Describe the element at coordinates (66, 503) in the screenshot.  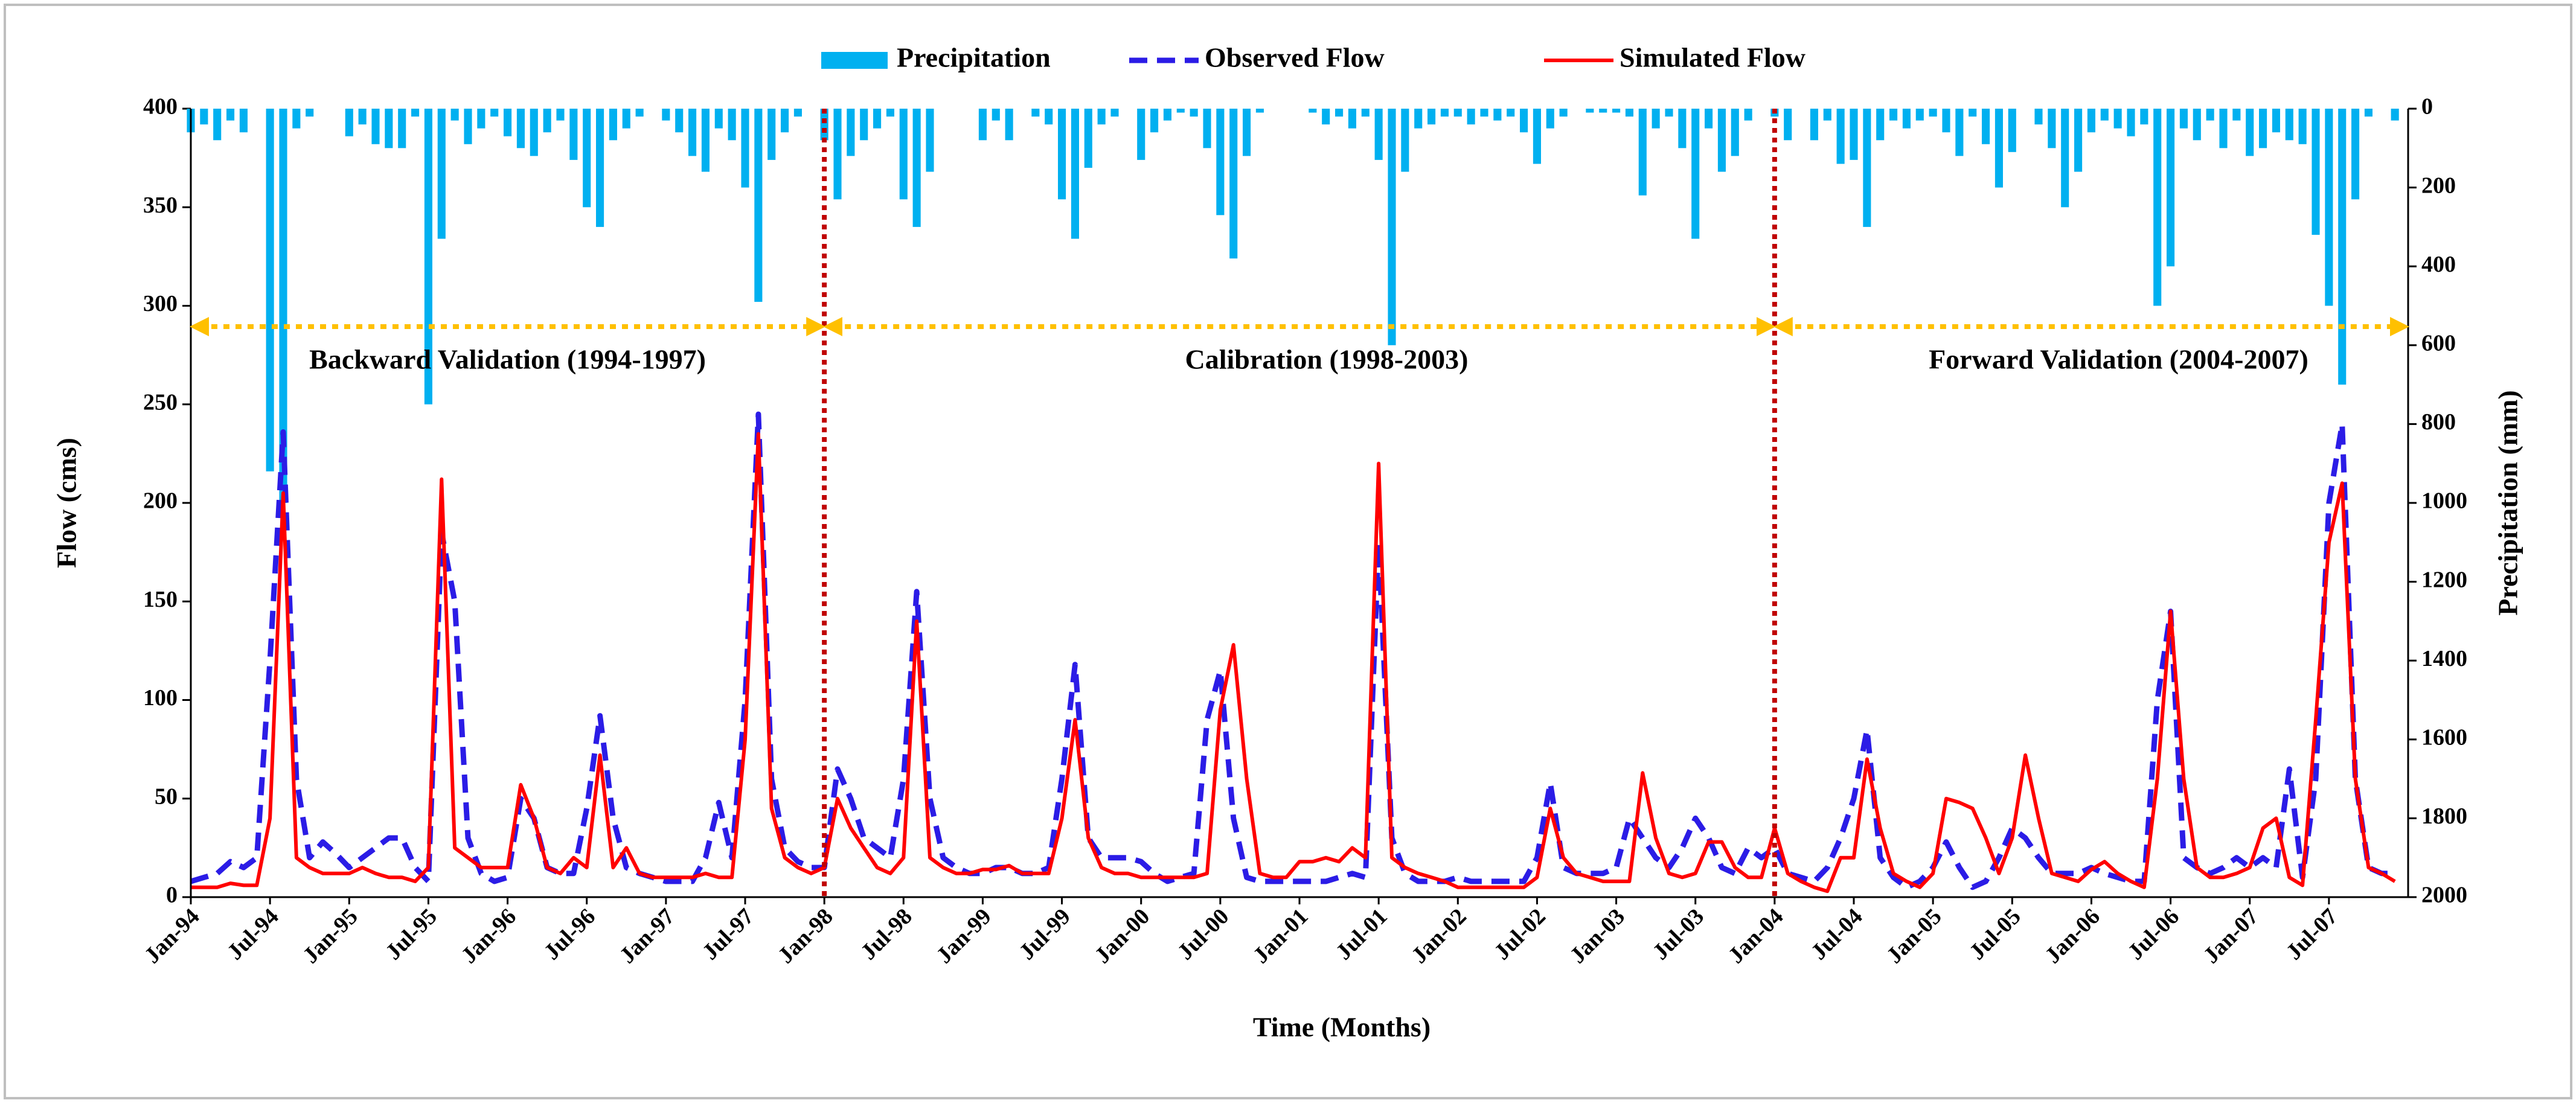
I see `y-axis-label: Flow (cms)` at that location.